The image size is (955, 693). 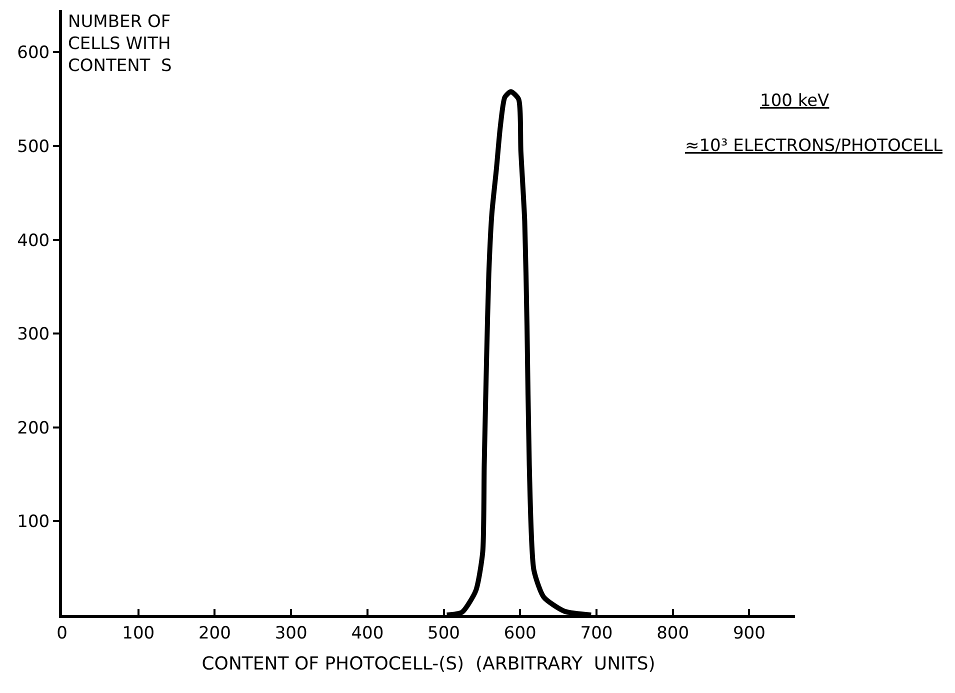 I want to click on x-tick-label: 400, so click(x=367, y=633).